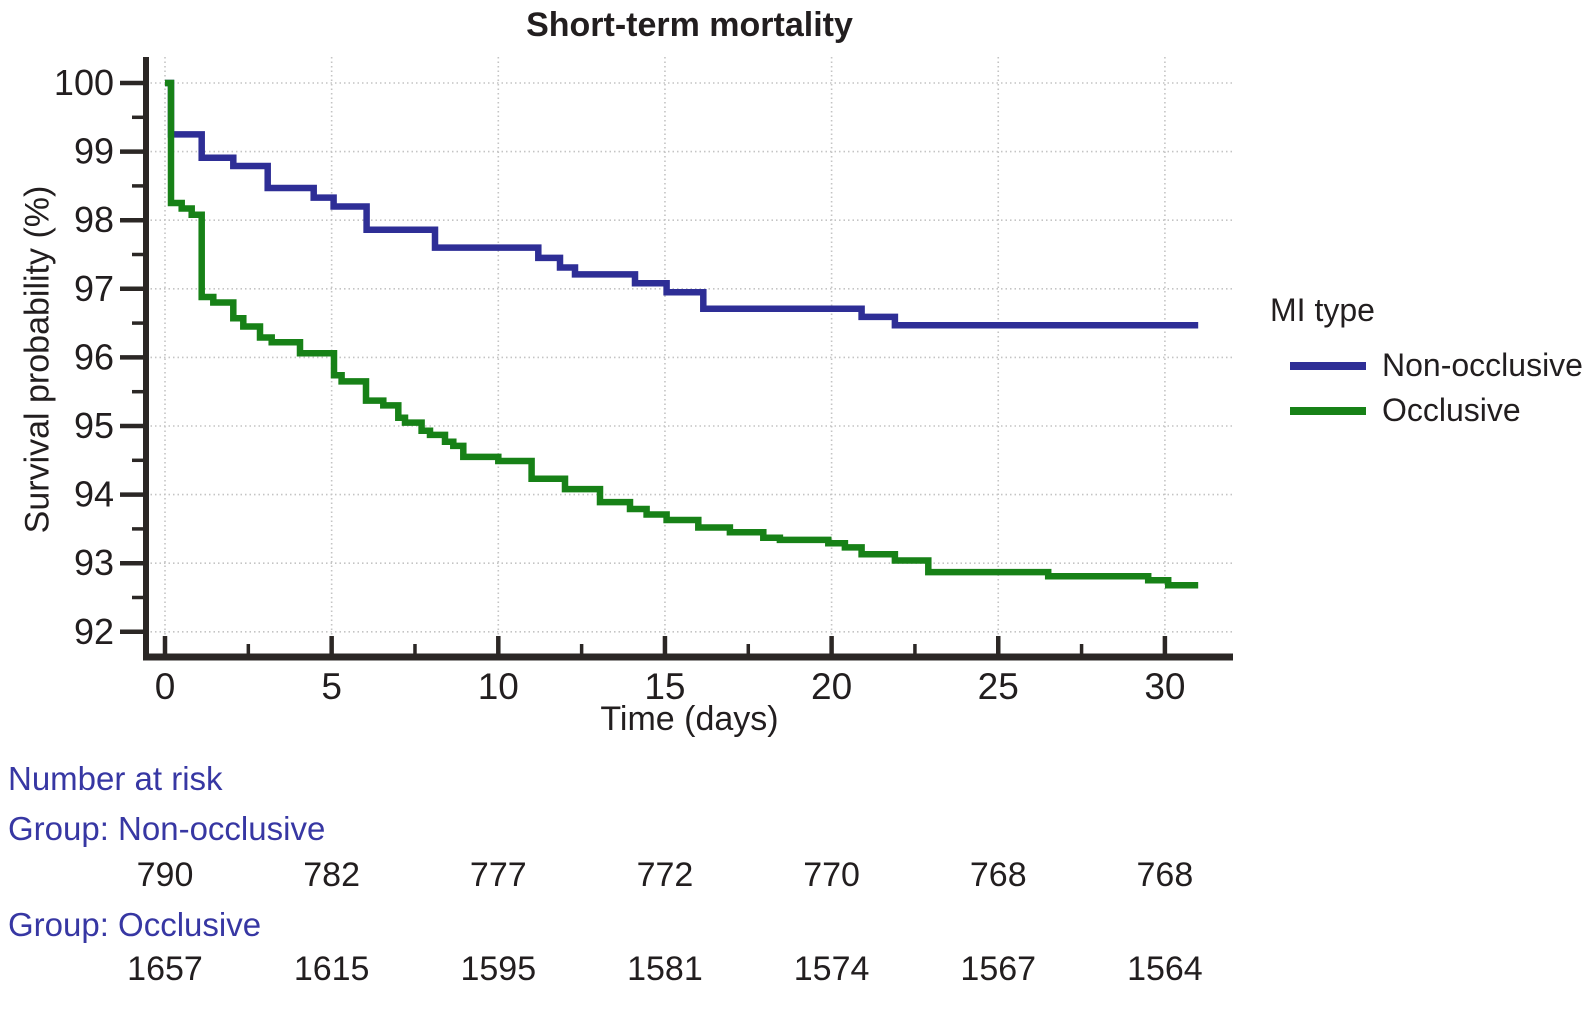 This screenshot has width=1595, height=1009. What do you see at coordinates (94, 631) in the screenshot?
I see `y-tick-label: 92` at bounding box center [94, 631].